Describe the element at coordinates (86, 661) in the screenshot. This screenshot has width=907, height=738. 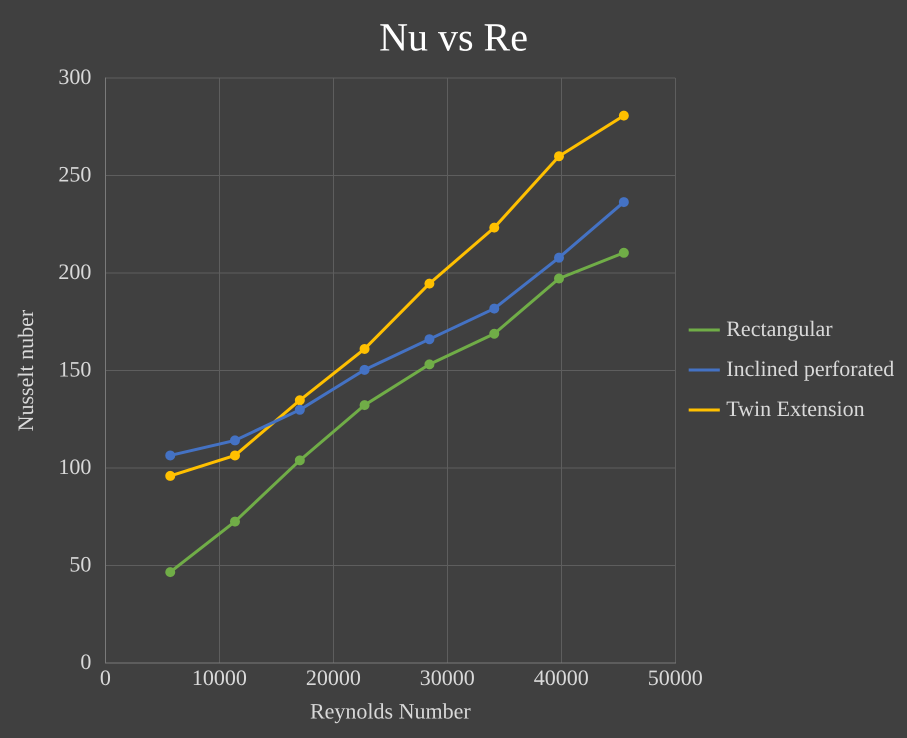
I see `y-tick-label: 0` at that location.